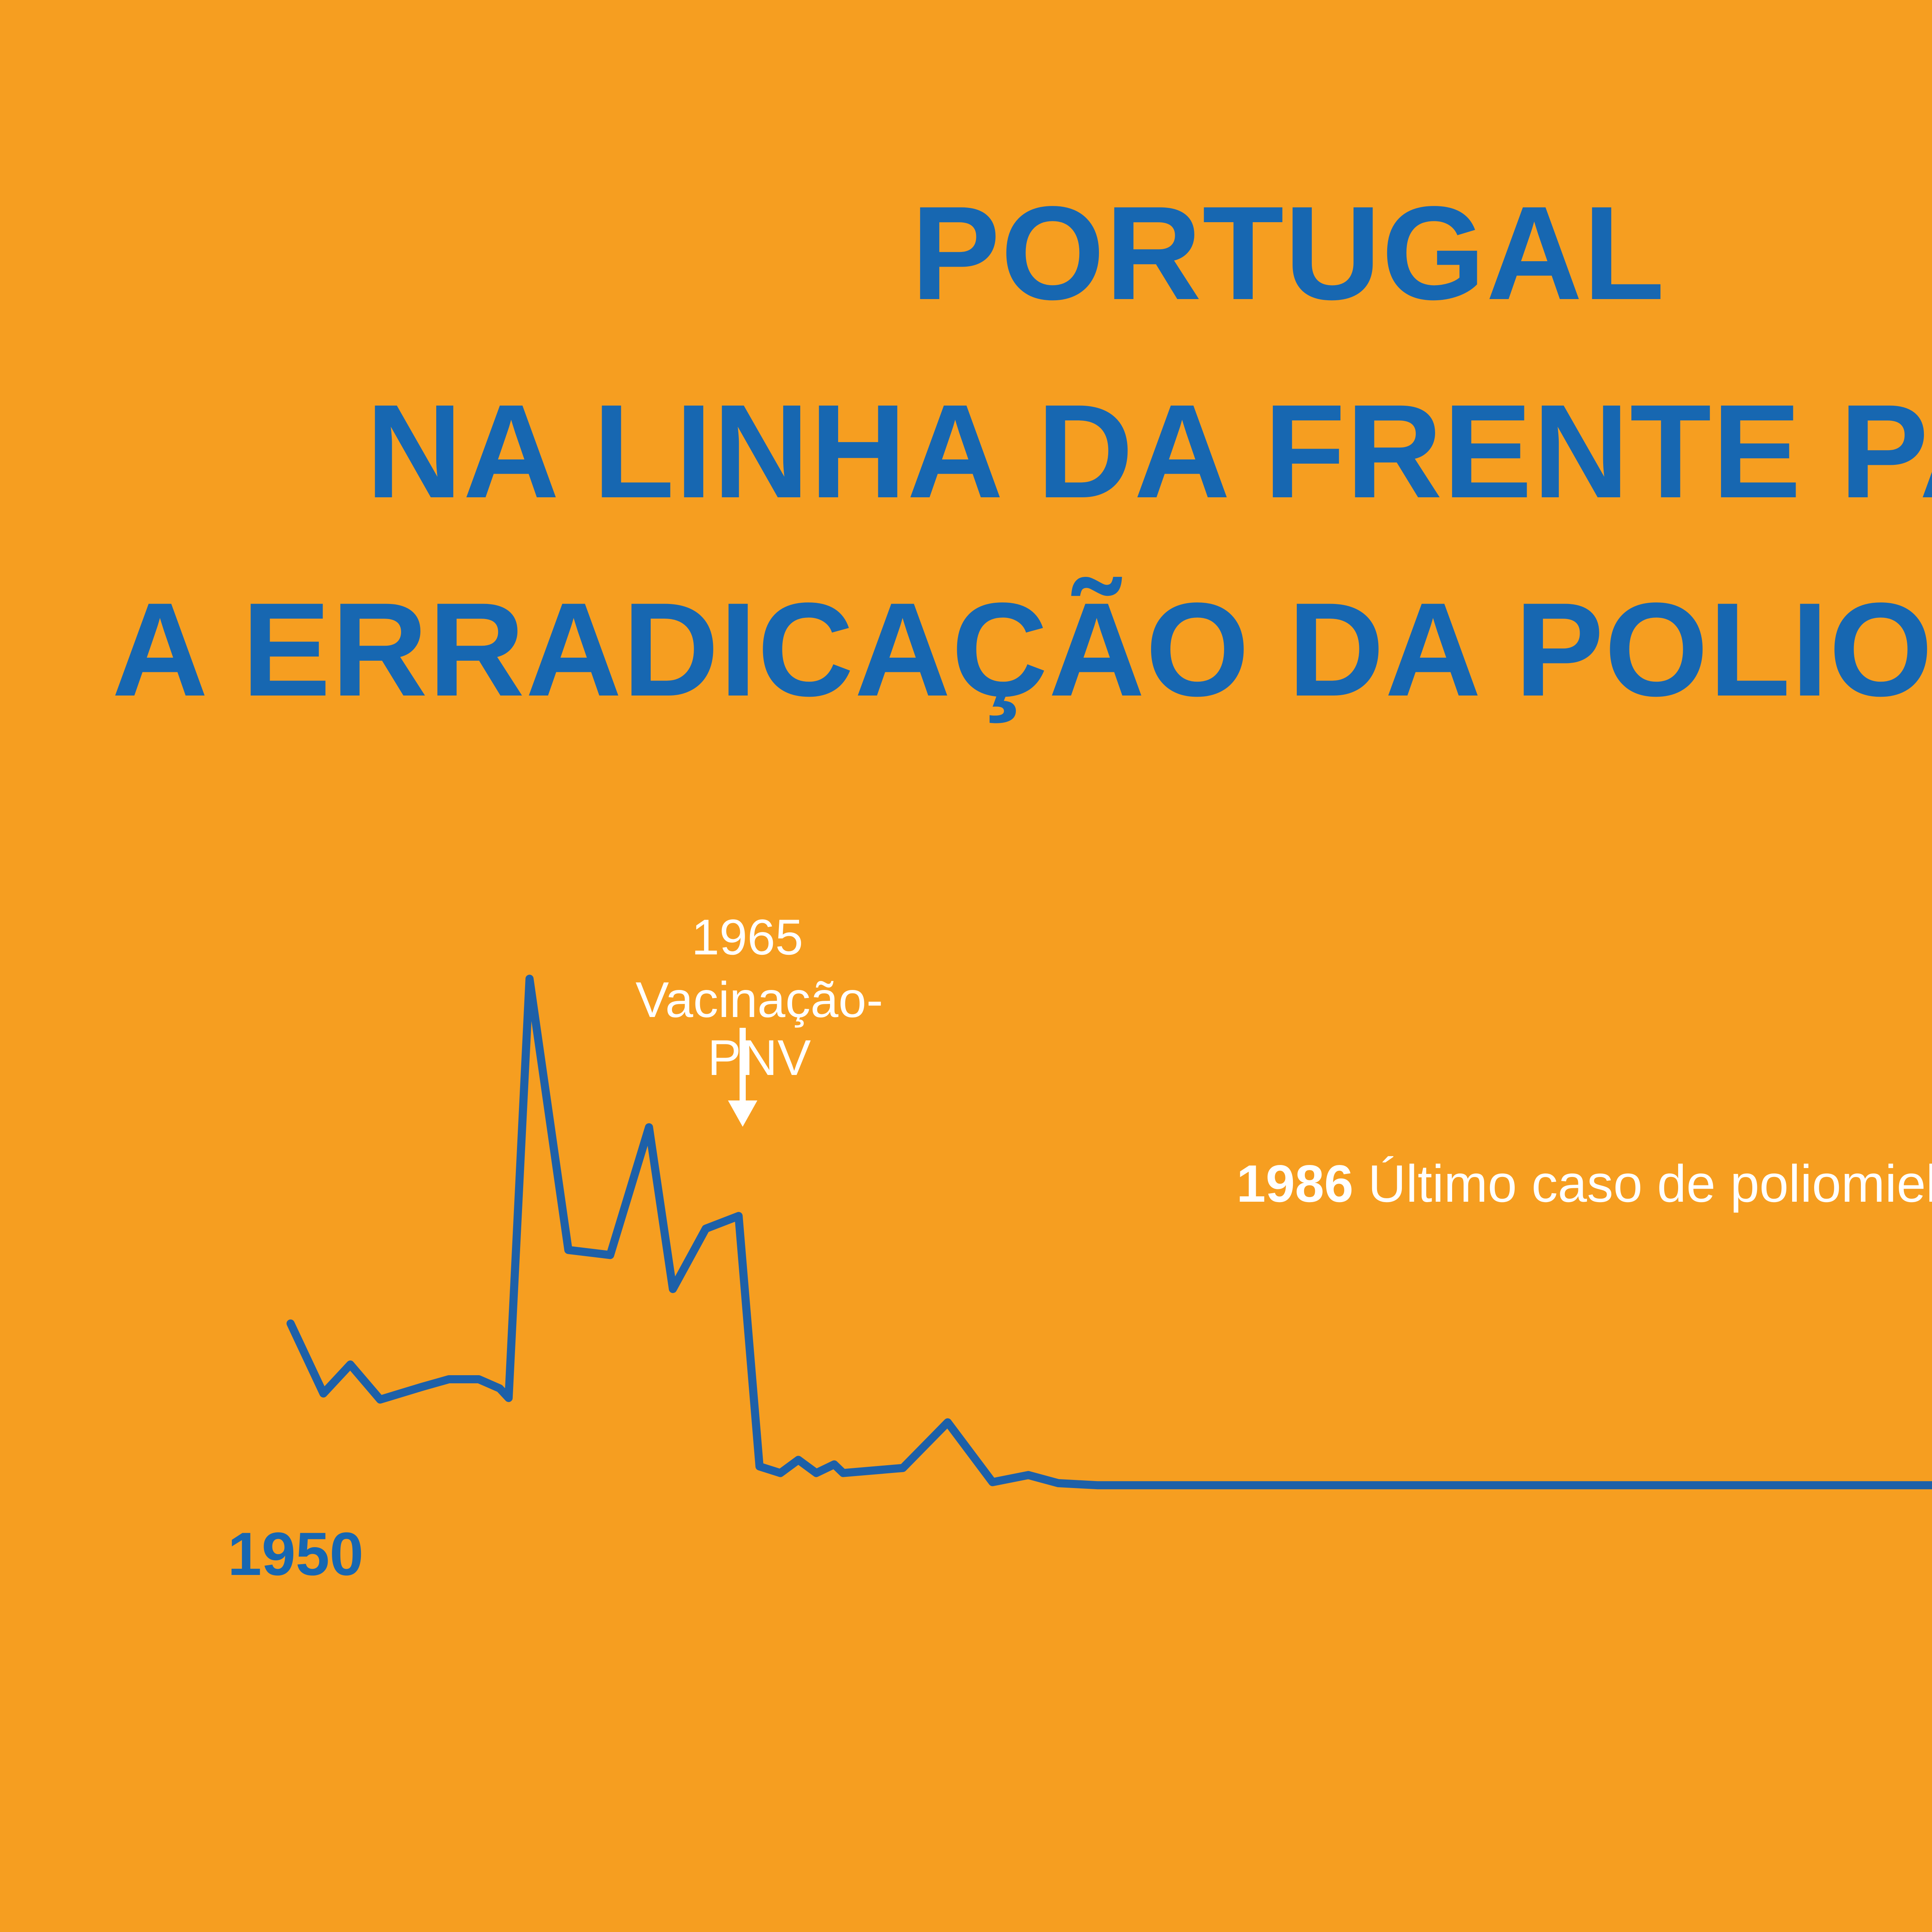 The image size is (1932, 1932). What do you see at coordinates (1295, 1184) in the screenshot?
I see `annotation-1986-year: 1986` at bounding box center [1295, 1184].